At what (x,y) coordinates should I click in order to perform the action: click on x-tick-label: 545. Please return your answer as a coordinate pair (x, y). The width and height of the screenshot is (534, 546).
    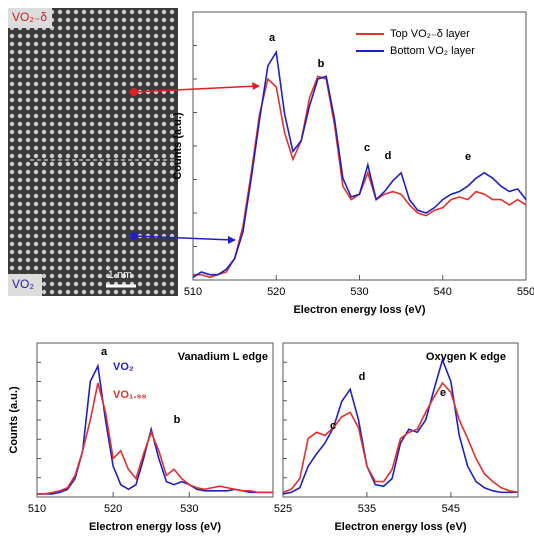
    Looking at the image, I should click on (451, 509).